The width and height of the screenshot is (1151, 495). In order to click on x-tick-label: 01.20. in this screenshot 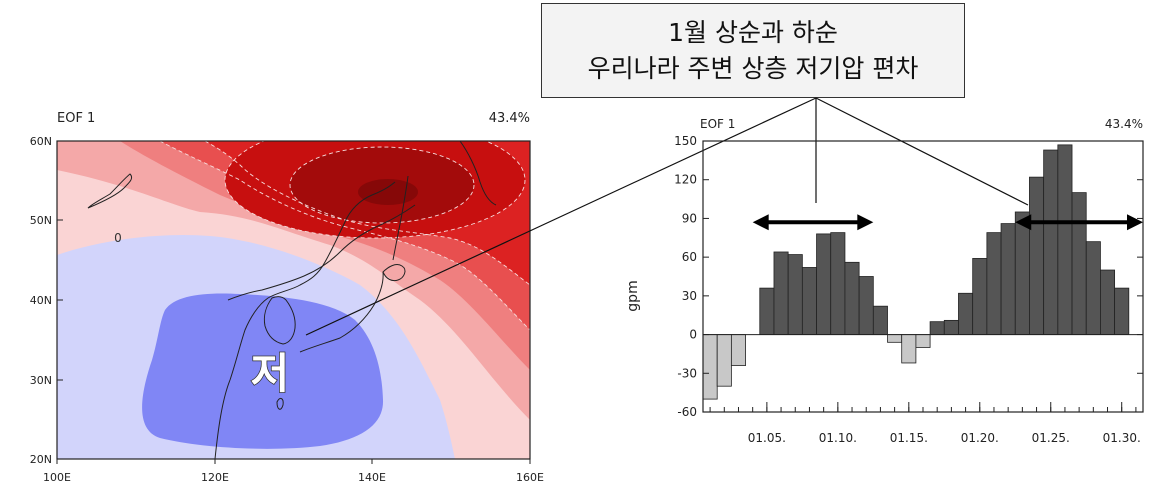, I will do `click(980, 438)`.